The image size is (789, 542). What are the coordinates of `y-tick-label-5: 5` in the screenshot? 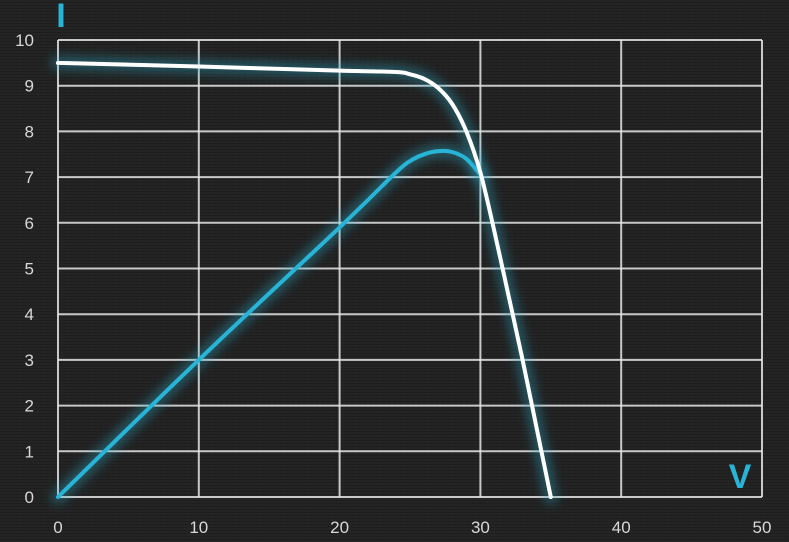 It's located at (29, 269).